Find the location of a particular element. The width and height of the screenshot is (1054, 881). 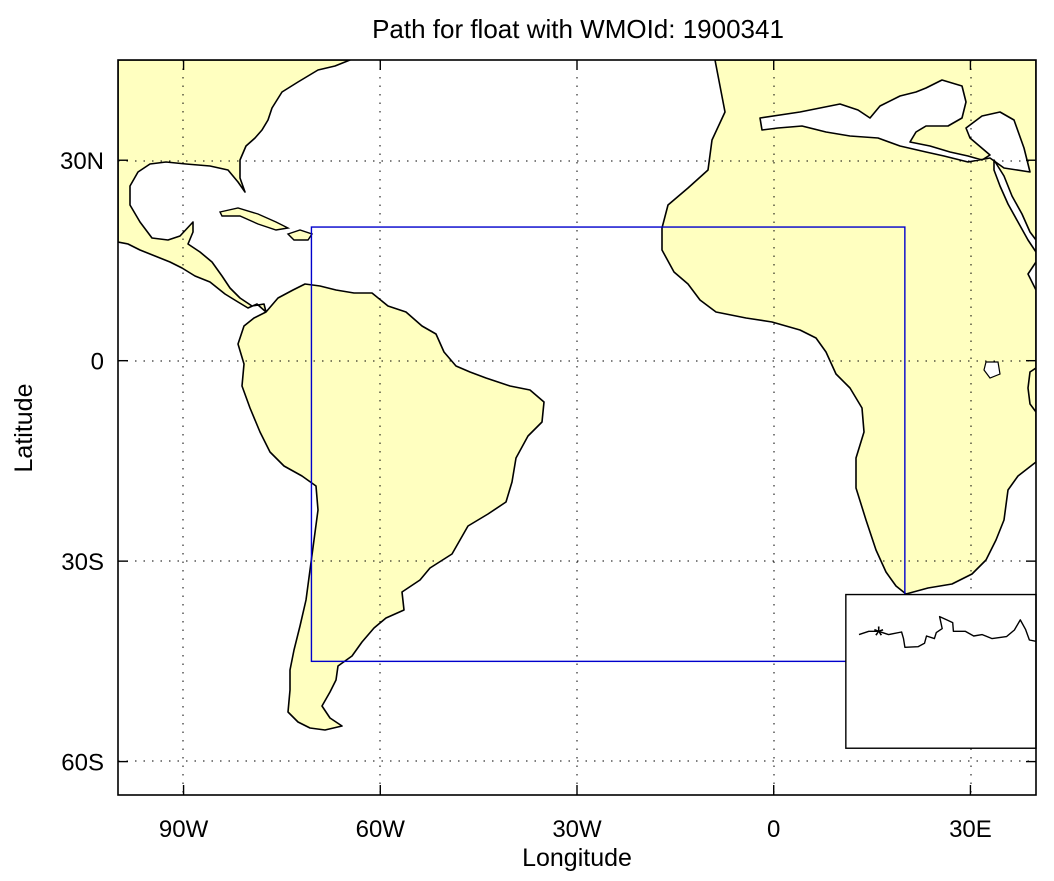

land-hispaniola is located at coordinates (300, 235).